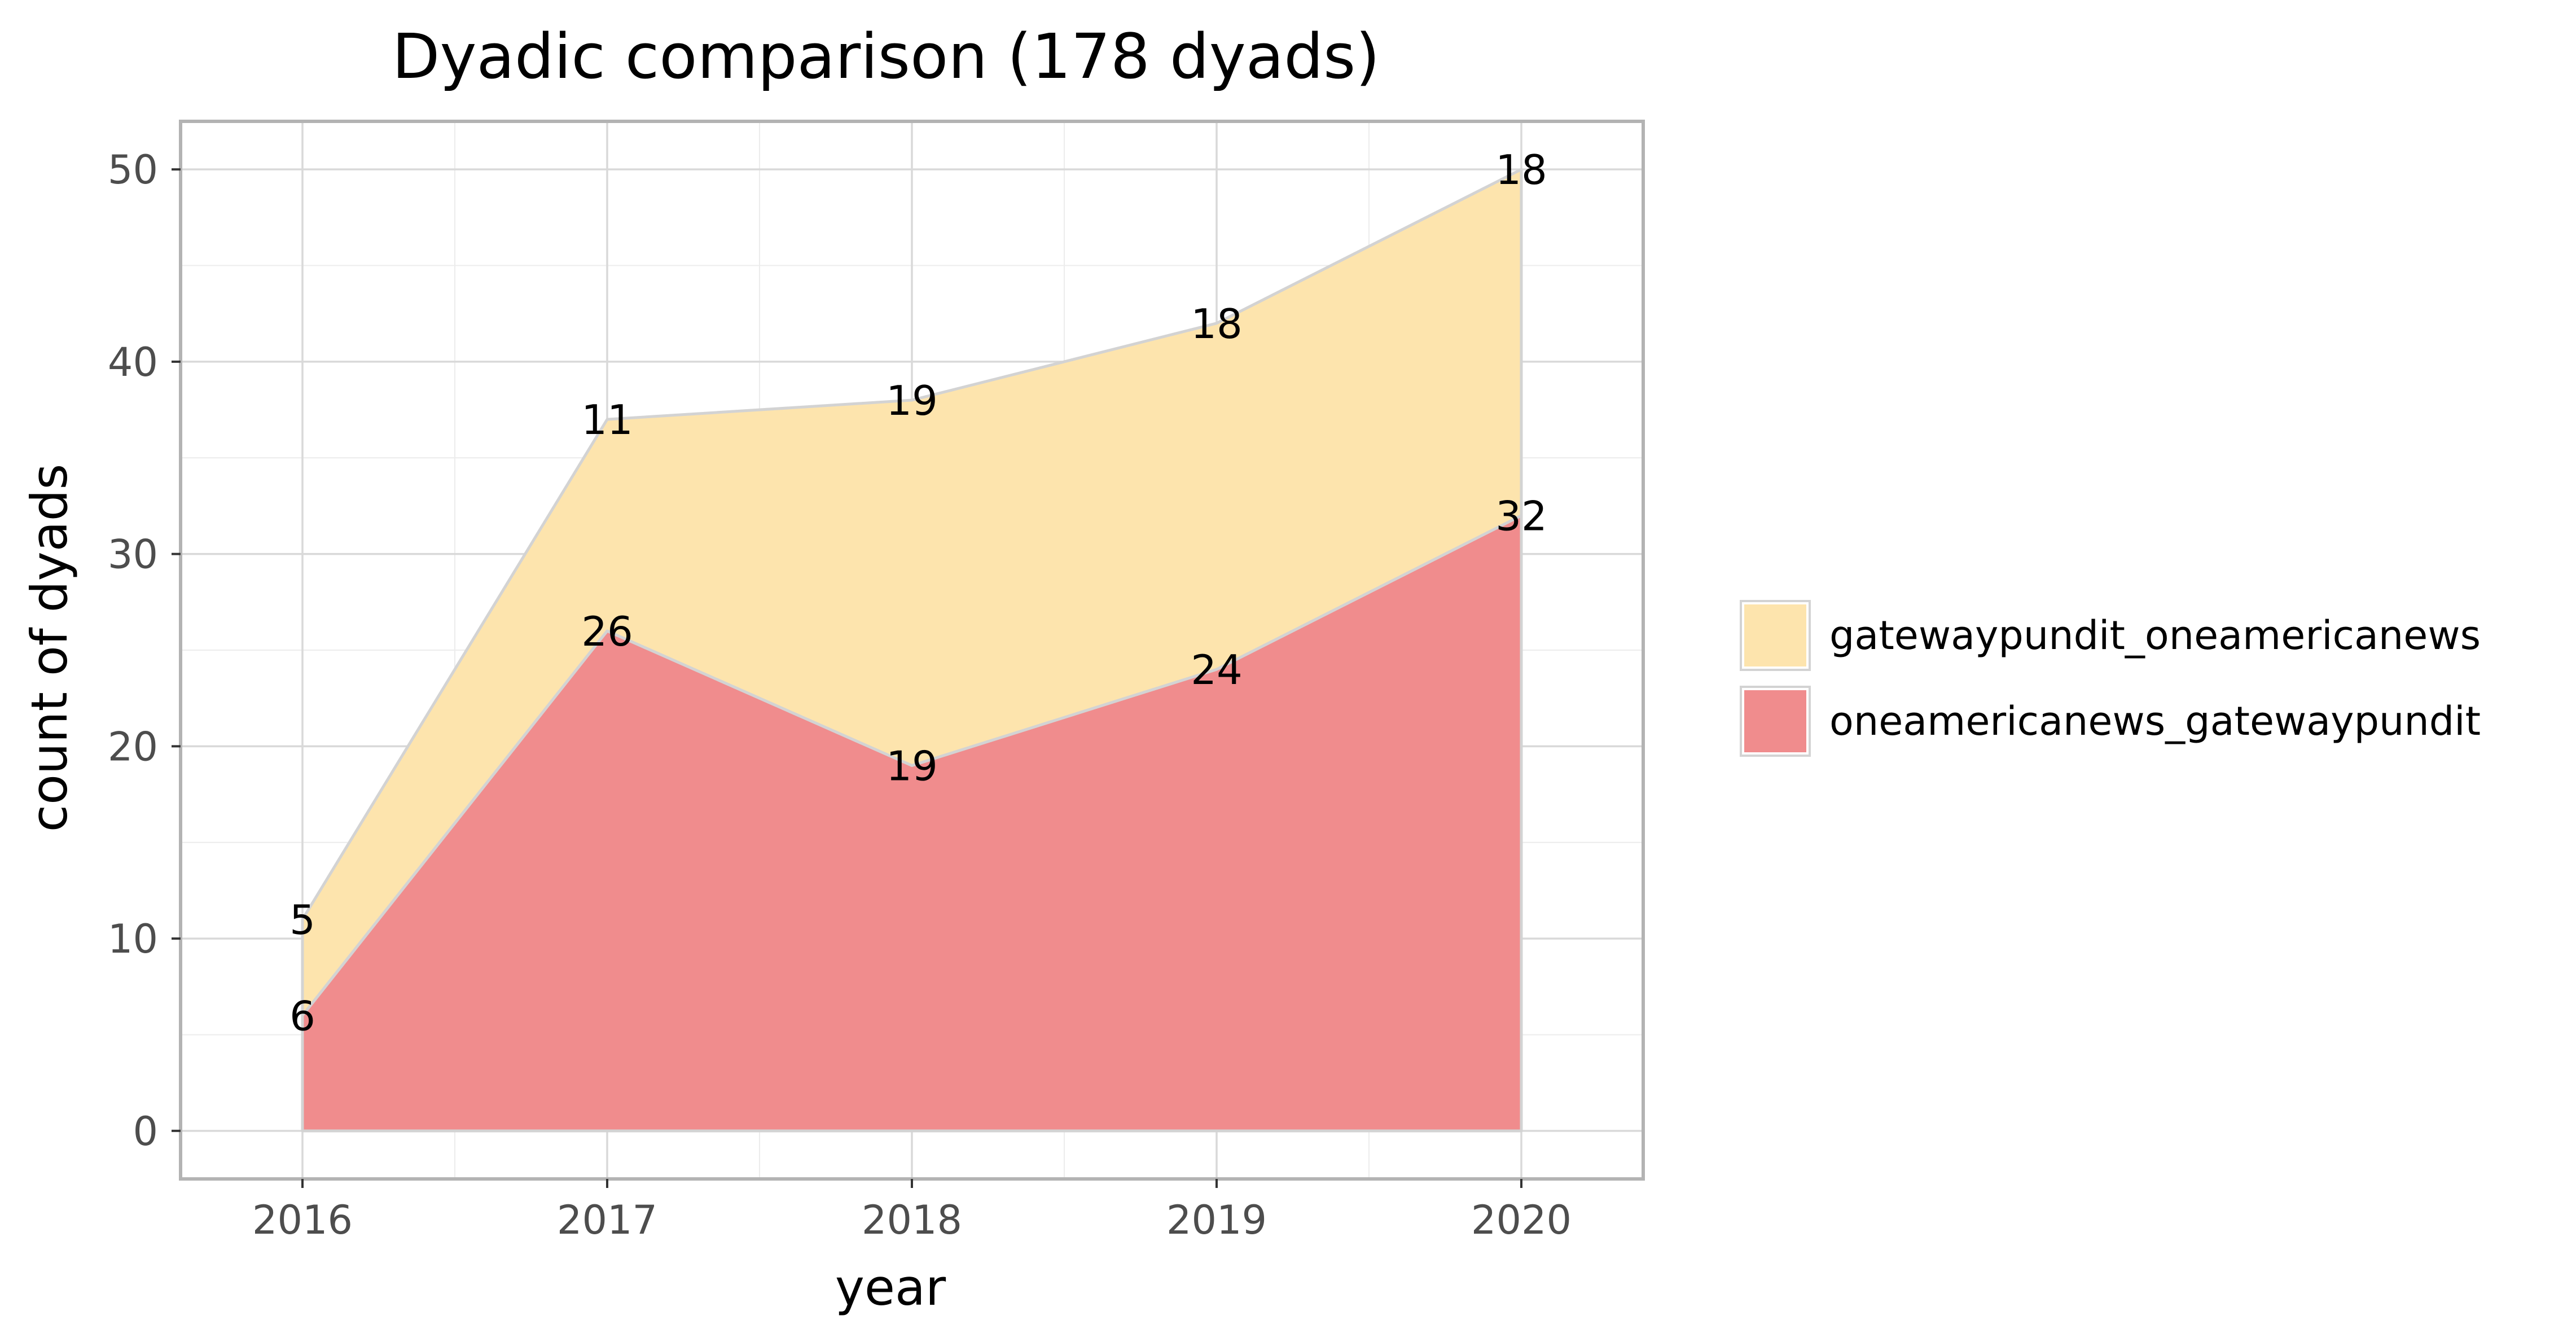  I want to click on x-tick-label: 2020, so click(1521, 1220).